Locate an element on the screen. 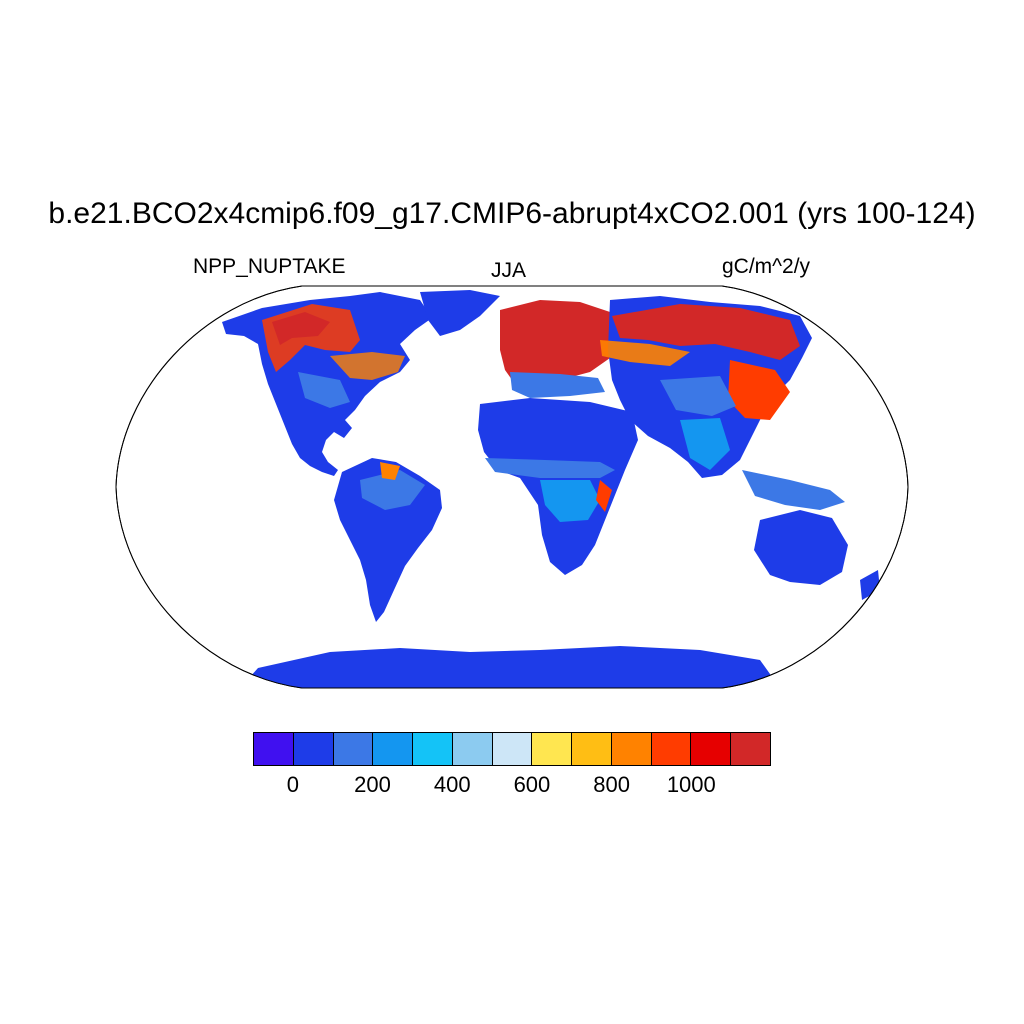 This screenshot has width=1024, height=1024. amazon-cool is located at coordinates (392, 490).